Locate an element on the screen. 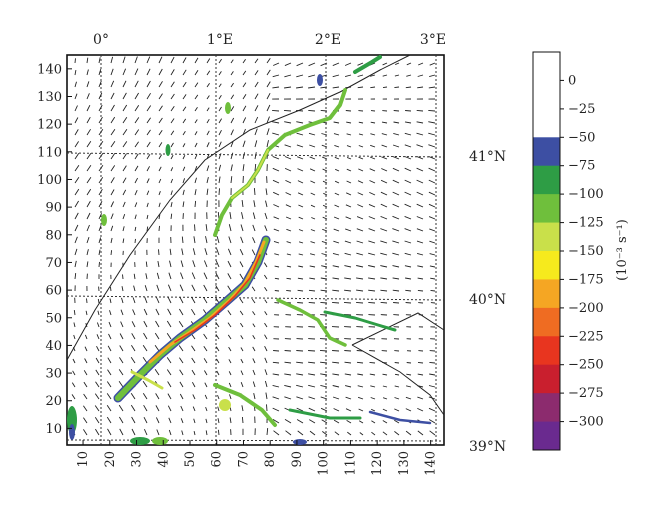  y-tick-label: 100 is located at coordinates (49, 180).